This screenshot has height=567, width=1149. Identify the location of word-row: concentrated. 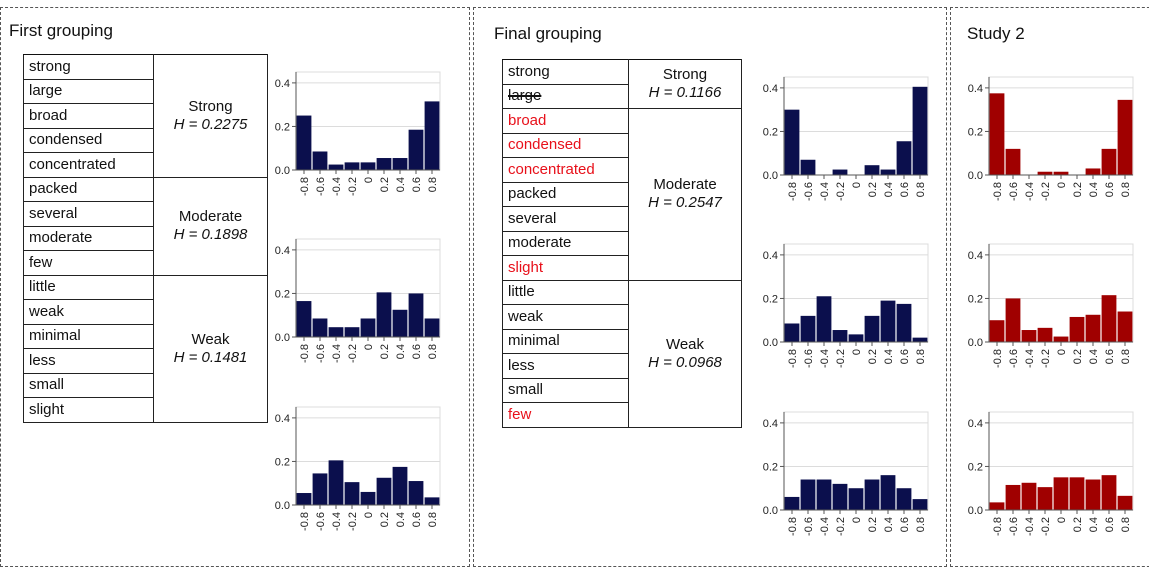
(145, 165).